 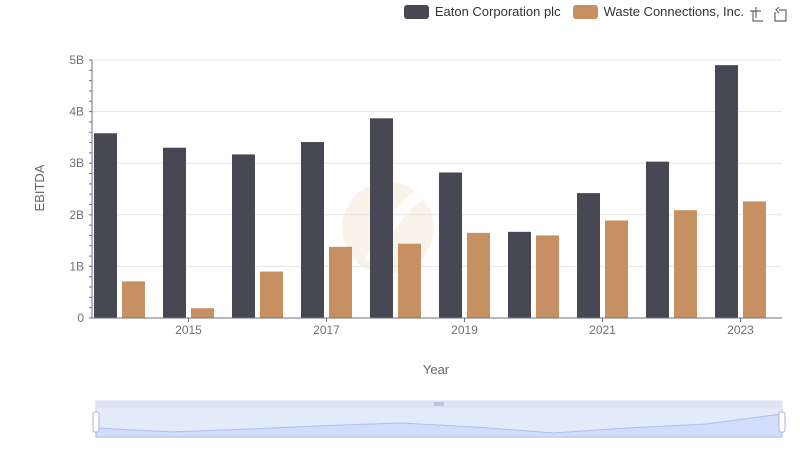 I want to click on toolbox, so click(x=768, y=14).